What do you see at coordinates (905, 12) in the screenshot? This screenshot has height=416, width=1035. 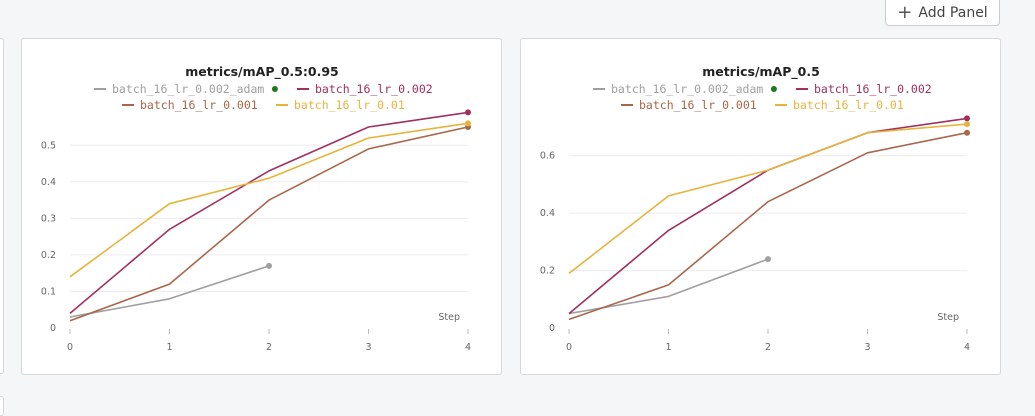 I see `plus-icon: +` at bounding box center [905, 12].